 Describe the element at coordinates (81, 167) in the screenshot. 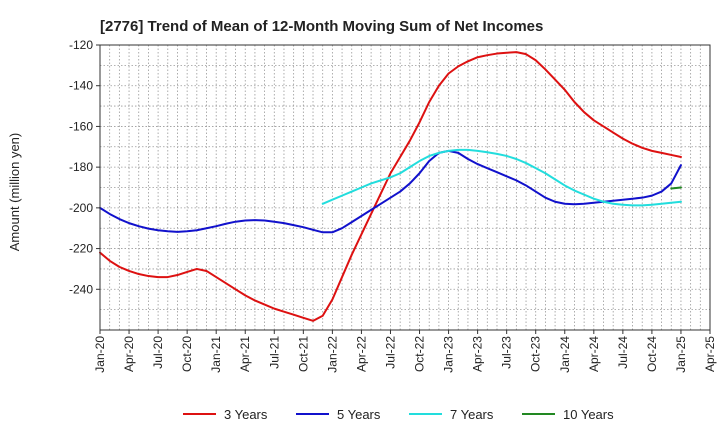

I see `y-tick-label: -180` at that location.